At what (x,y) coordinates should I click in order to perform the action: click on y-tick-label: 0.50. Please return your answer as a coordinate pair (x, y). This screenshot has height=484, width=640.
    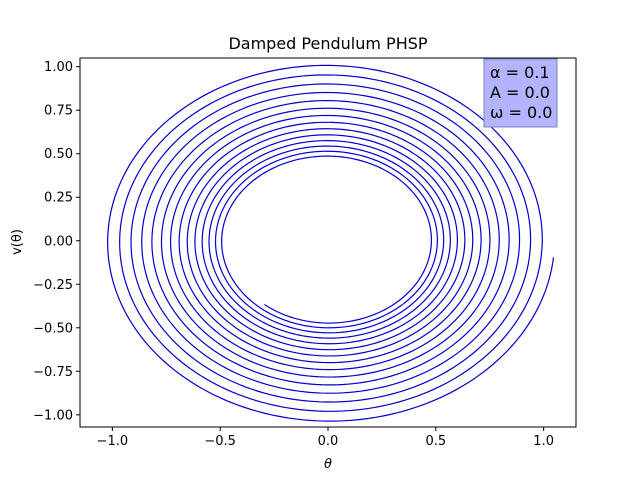
    Looking at the image, I should click on (58, 154).